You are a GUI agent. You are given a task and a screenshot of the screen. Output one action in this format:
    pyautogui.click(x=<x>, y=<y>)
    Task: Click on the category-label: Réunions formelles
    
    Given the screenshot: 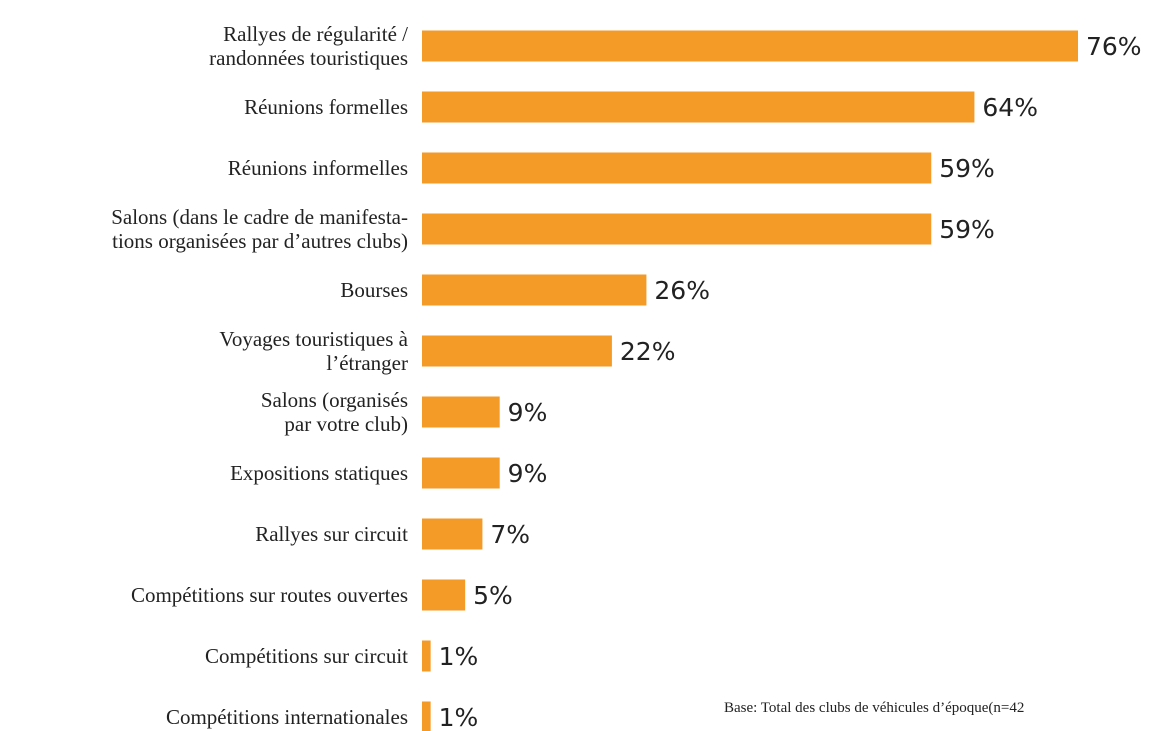 What is the action you would take?
    pyautogui.click(x=326, y=107)
    